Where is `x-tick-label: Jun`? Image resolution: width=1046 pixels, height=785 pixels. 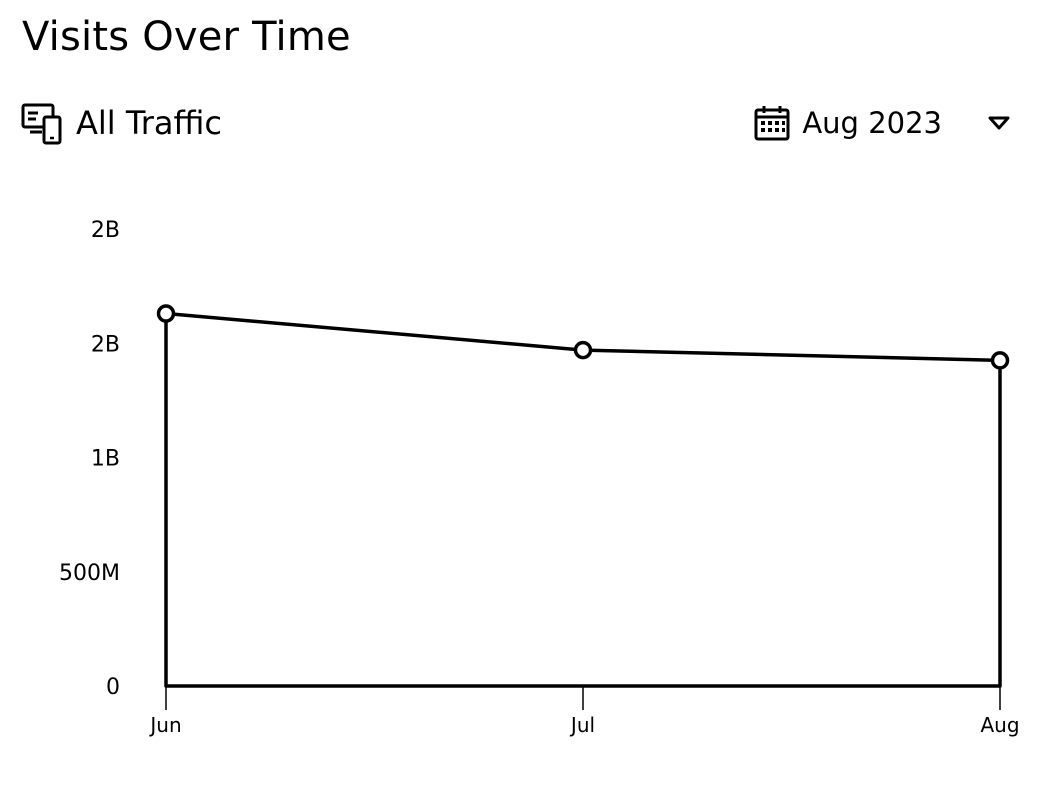
x-tick-label: Jun is located at coordinates (164, 725).